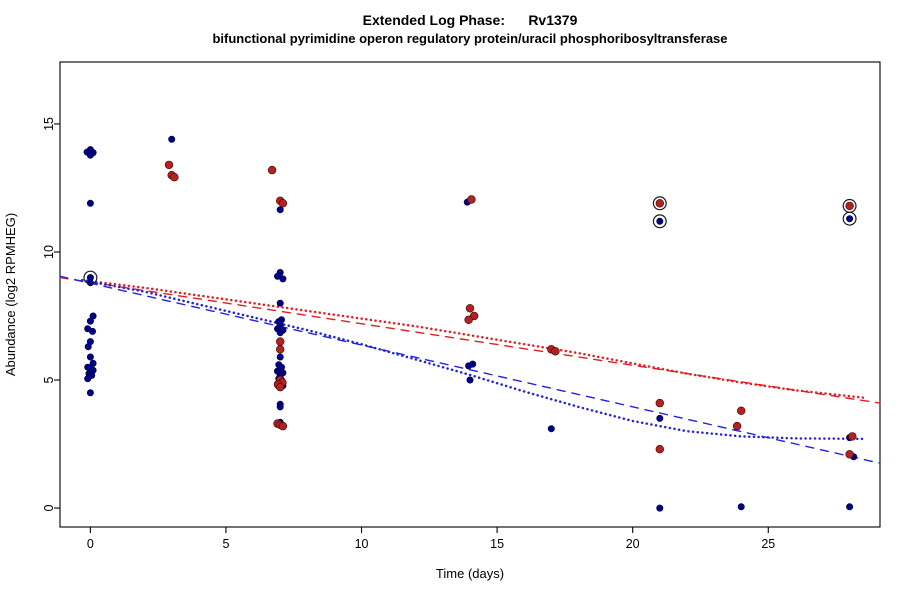  Describe the element at coordinates (10, 294) in the screenshot. I see `y-axis-label: Abundance (log2 RPMHEG)` at that location.